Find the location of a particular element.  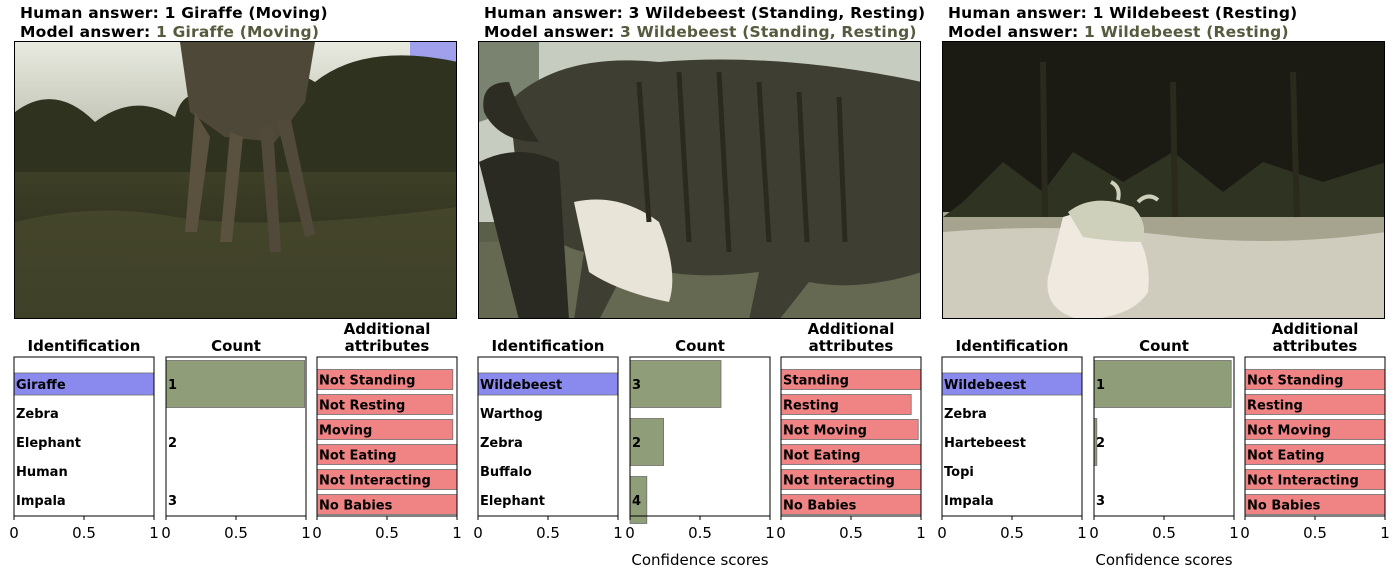

identification-category-label: Giraffe is located at coordinates (41, 385).